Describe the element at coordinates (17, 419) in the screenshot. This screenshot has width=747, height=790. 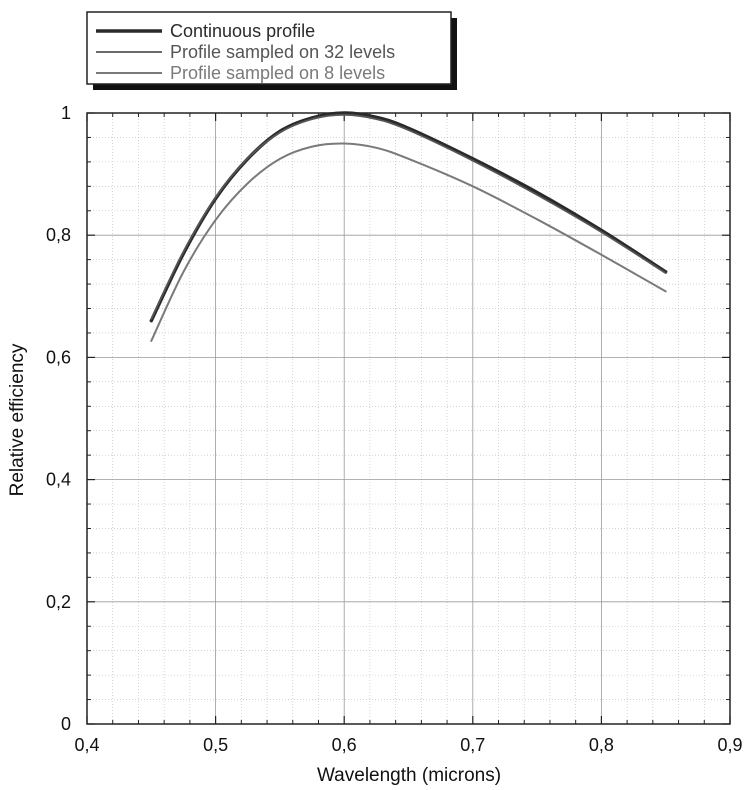
I see `y-axis-label: Relative efficiency` at that location.